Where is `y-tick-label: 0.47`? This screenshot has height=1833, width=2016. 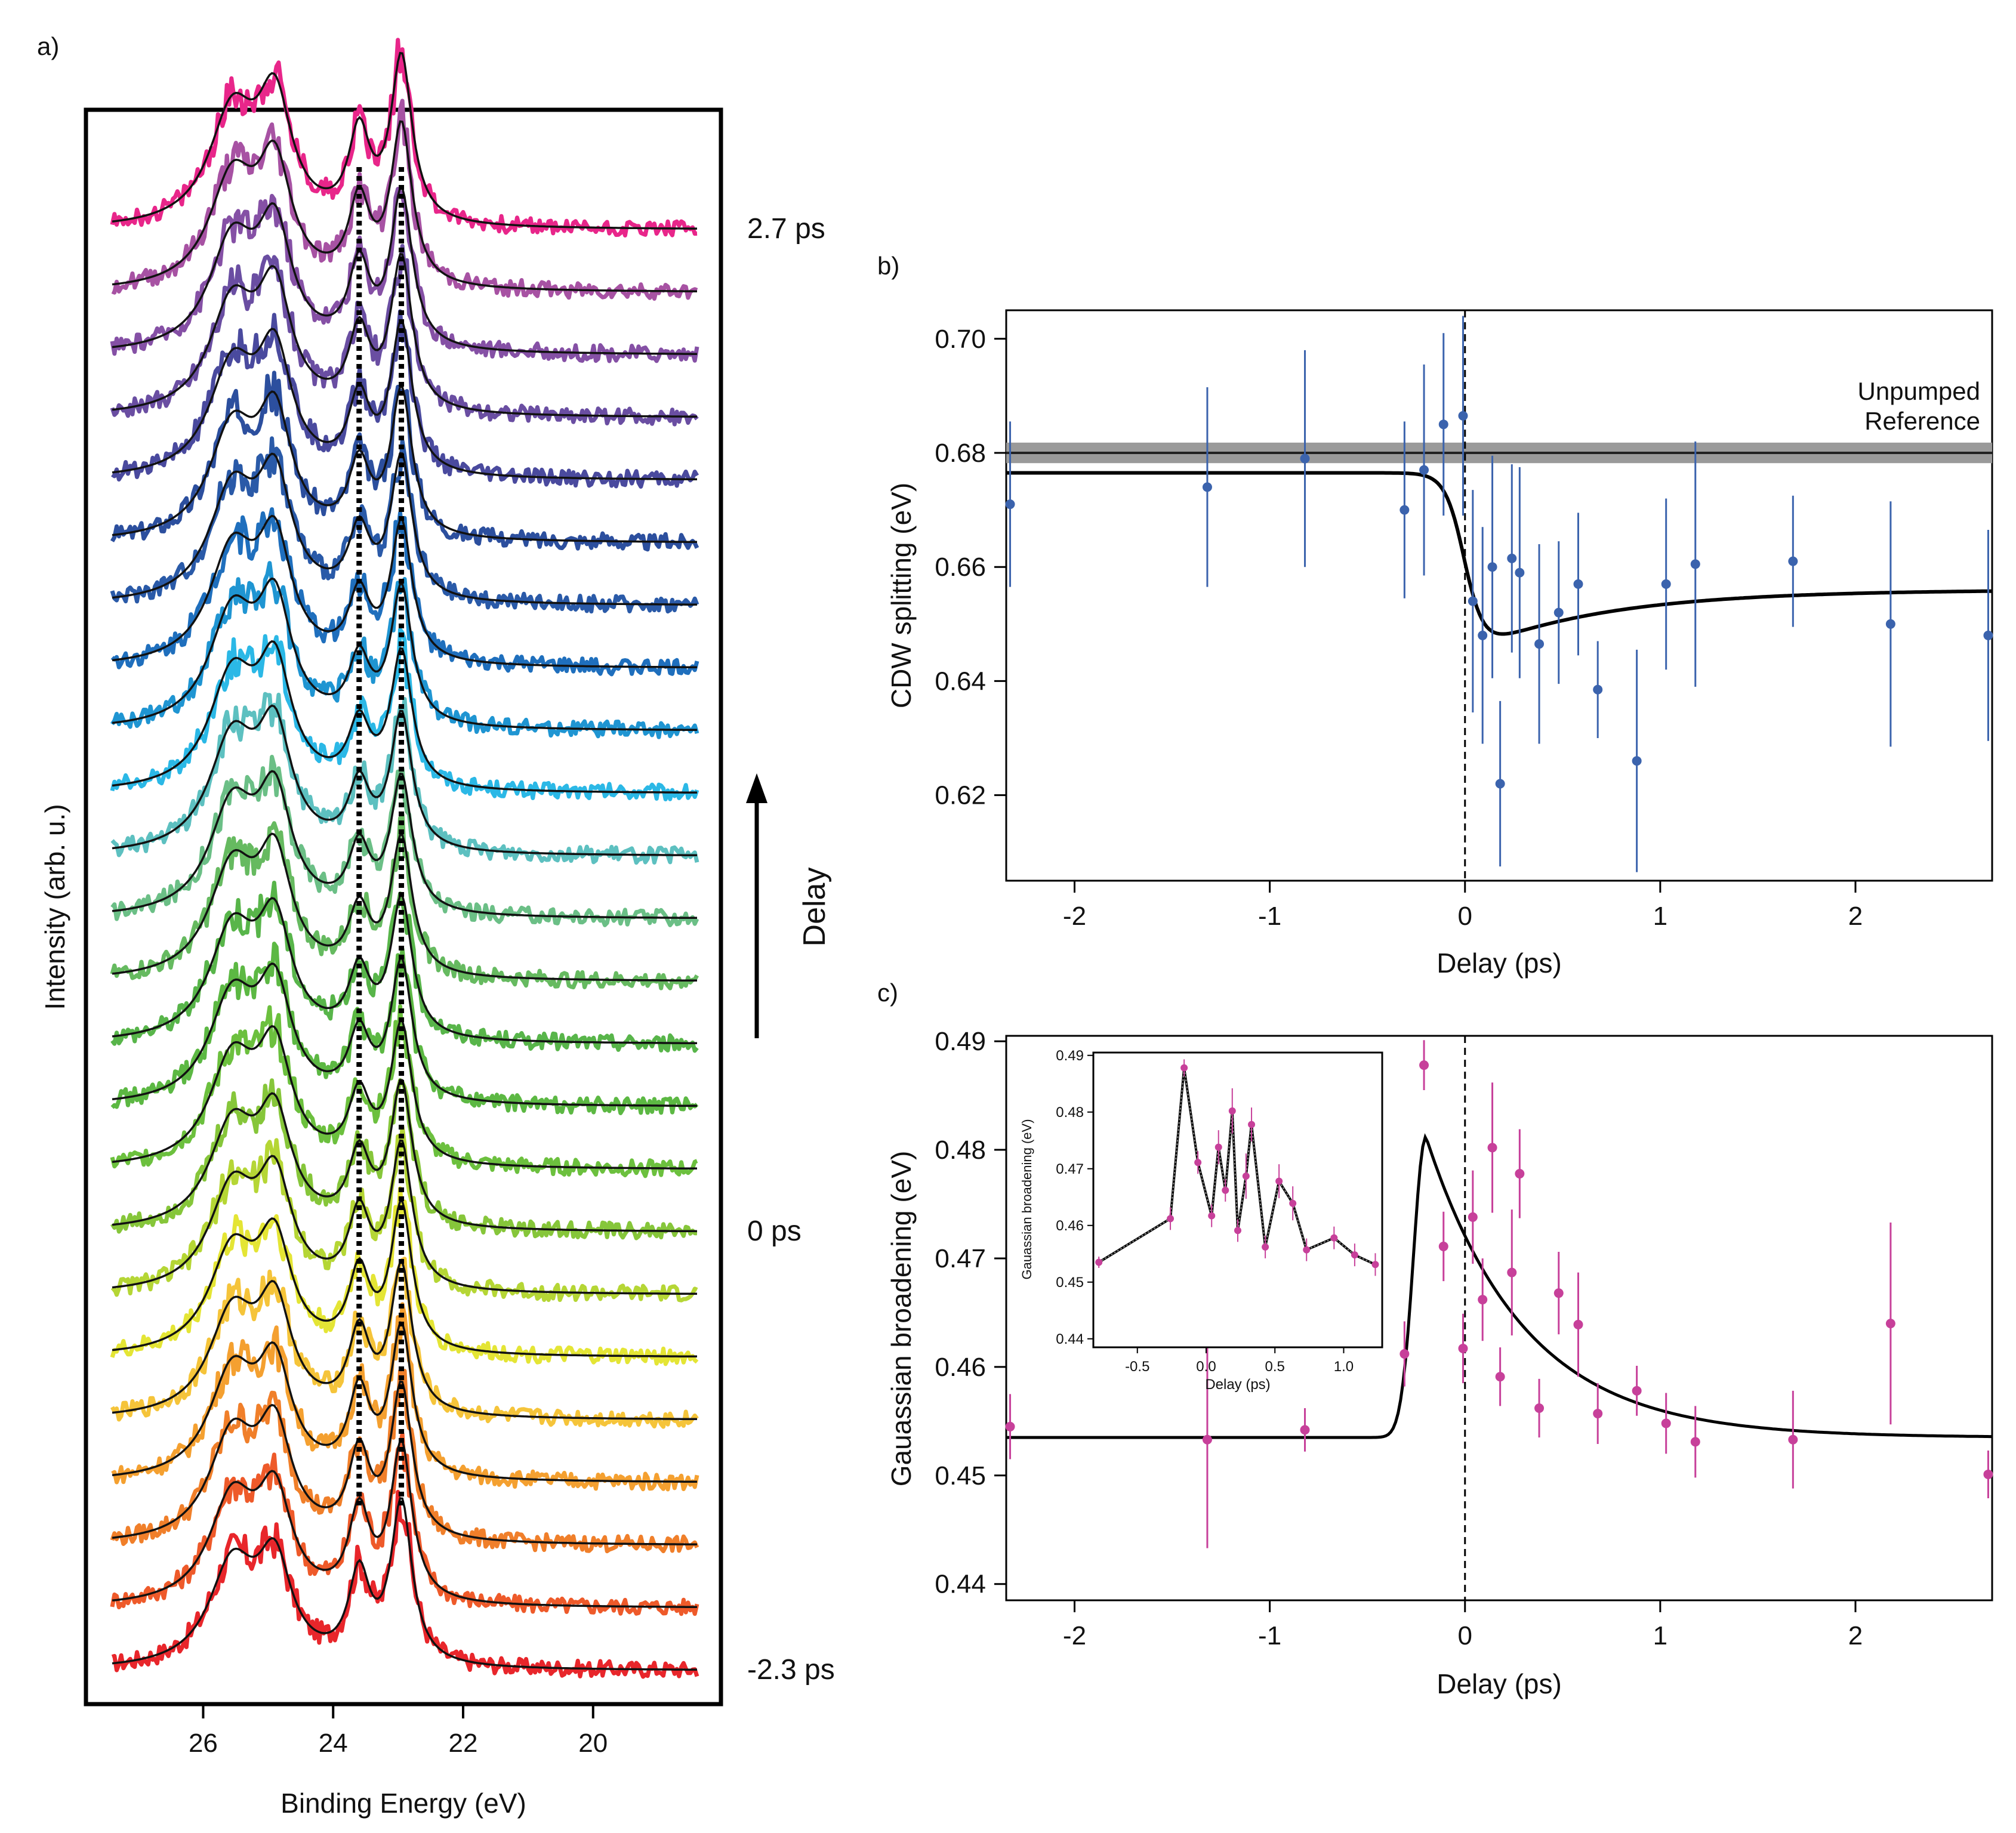
y-tick-label: 0.47 is located at coordinates (1070, 1169).